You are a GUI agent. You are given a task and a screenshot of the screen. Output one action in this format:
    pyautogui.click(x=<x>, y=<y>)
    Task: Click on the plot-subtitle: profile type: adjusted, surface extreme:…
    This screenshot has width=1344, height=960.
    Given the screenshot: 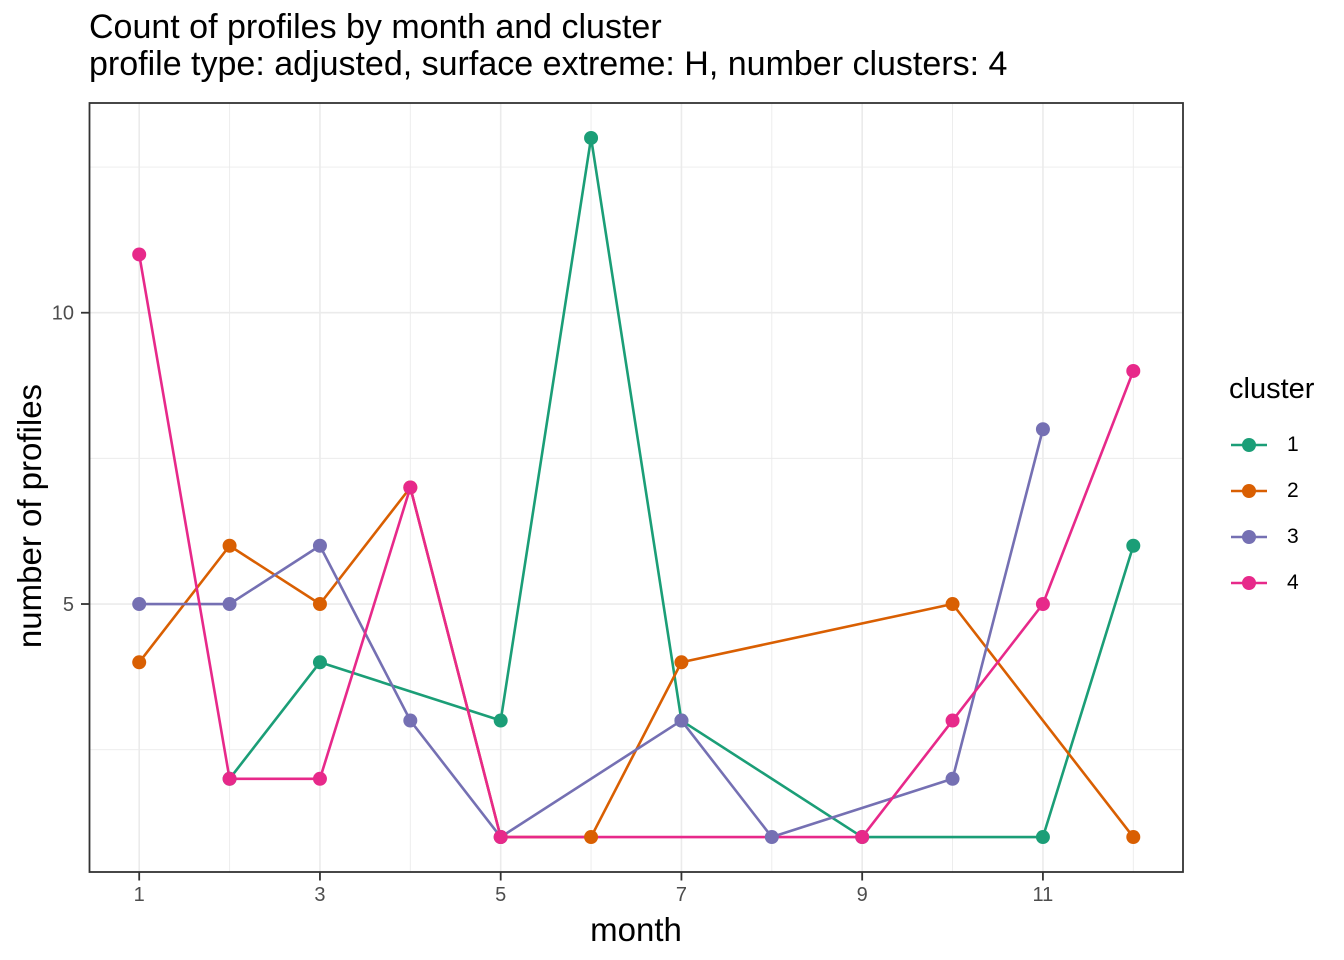 What is the action you would take?
    pyautogui.click(x=548, y=64)
    